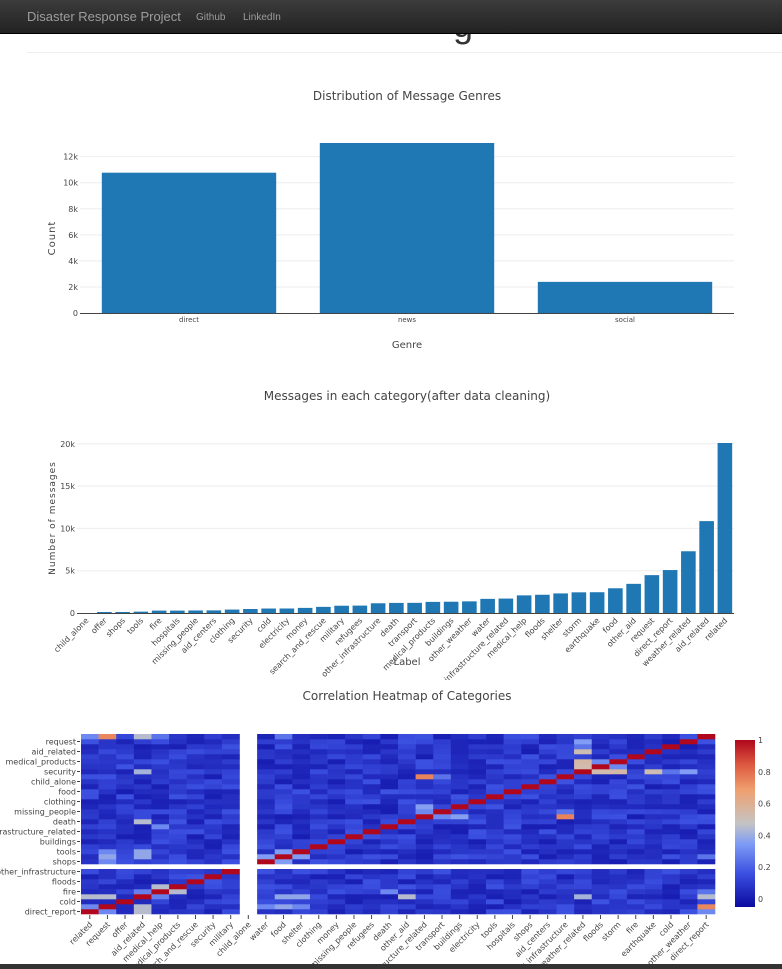 This screenshot has height=969, width=782. I want to click on bar-earthquake, so click(597, 602).